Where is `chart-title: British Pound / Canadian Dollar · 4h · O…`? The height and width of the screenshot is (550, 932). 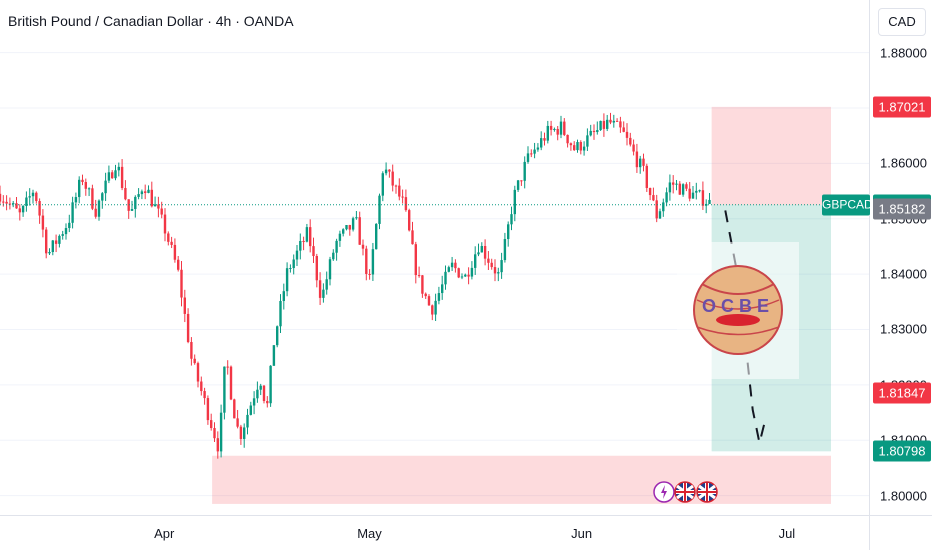
chart-title: British Pound / Canadian Dollar · 4h · O… is located at coordinates (151, 21).